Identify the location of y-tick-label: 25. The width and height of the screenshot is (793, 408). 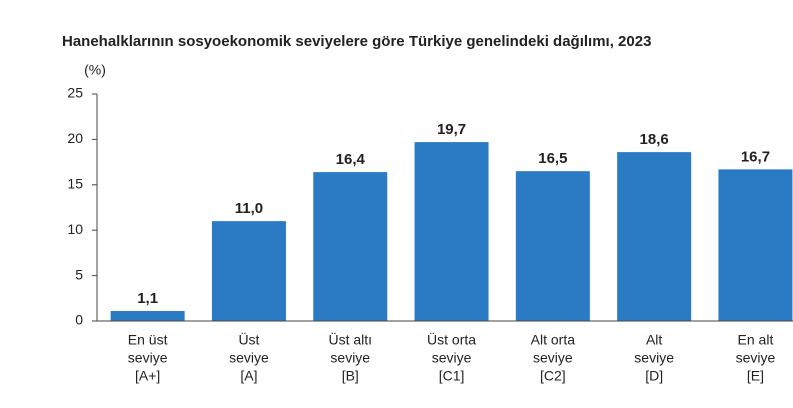
(75, 93).